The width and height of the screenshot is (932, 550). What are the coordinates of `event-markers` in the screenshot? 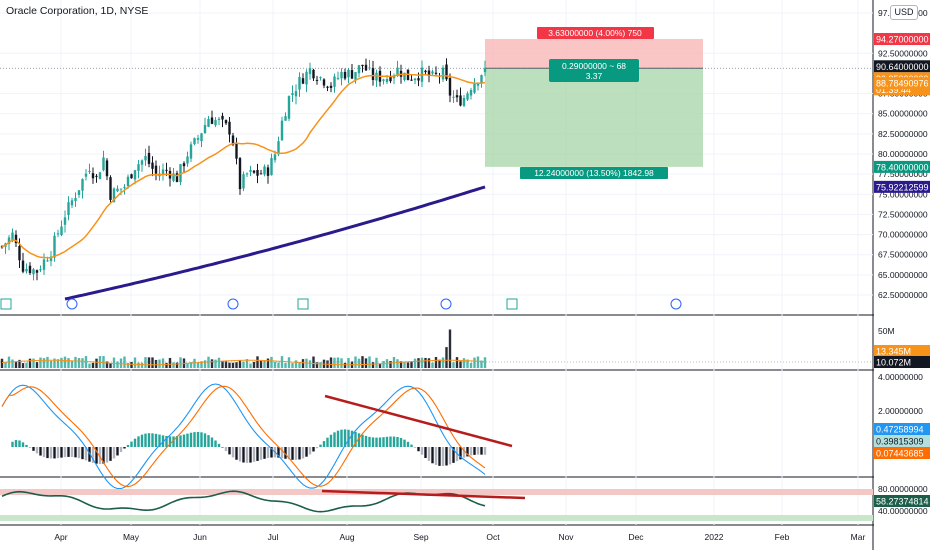 It's located at (341, 304).